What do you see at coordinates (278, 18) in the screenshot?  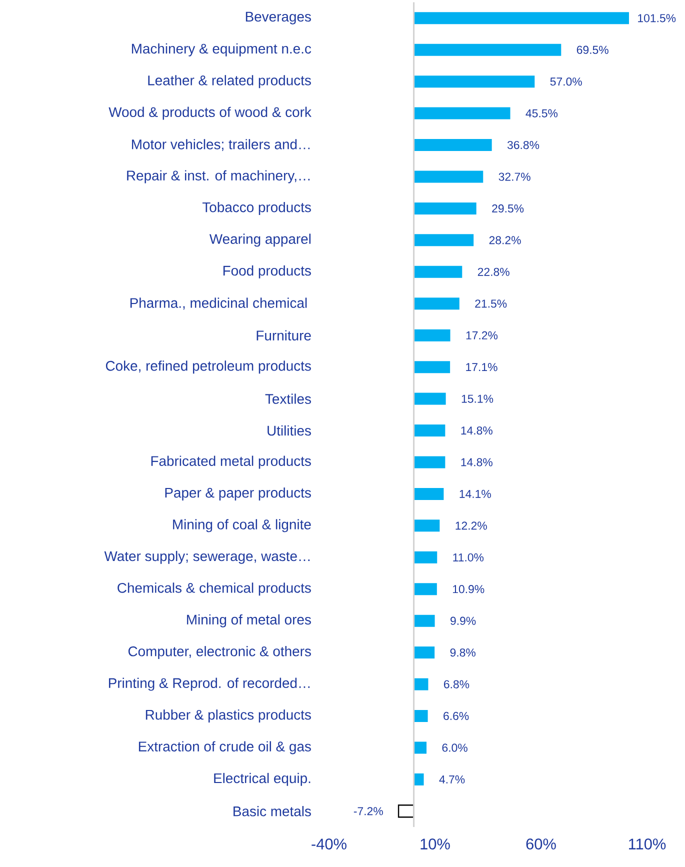 I see `y-tick-label: Beverages` at bounding box center [278, 18].